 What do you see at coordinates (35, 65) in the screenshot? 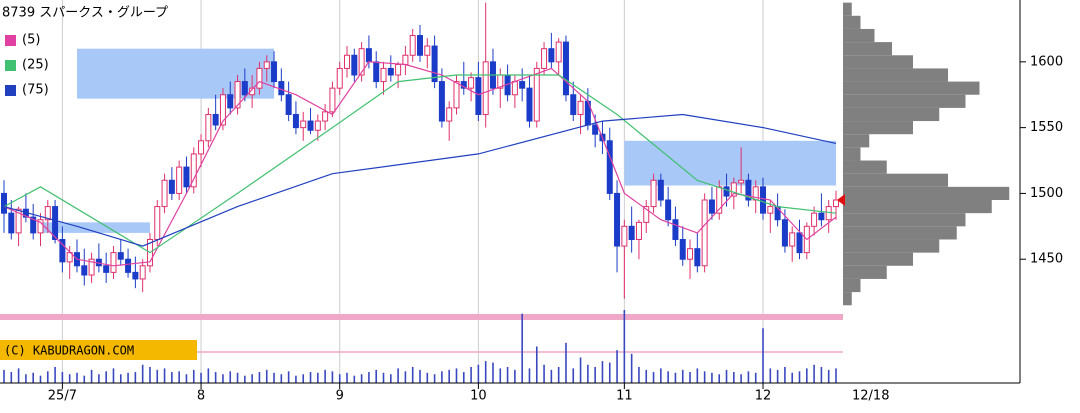
I see `legend-label: (25)` at bounding box center [35, 65].